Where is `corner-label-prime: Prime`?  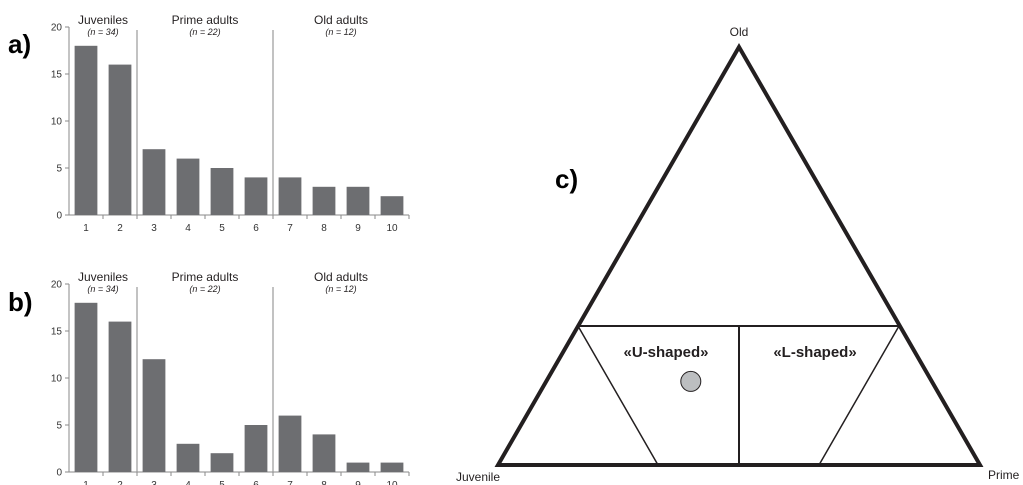 corner-label-prime: Prime is located at coordinates (1004, 475).